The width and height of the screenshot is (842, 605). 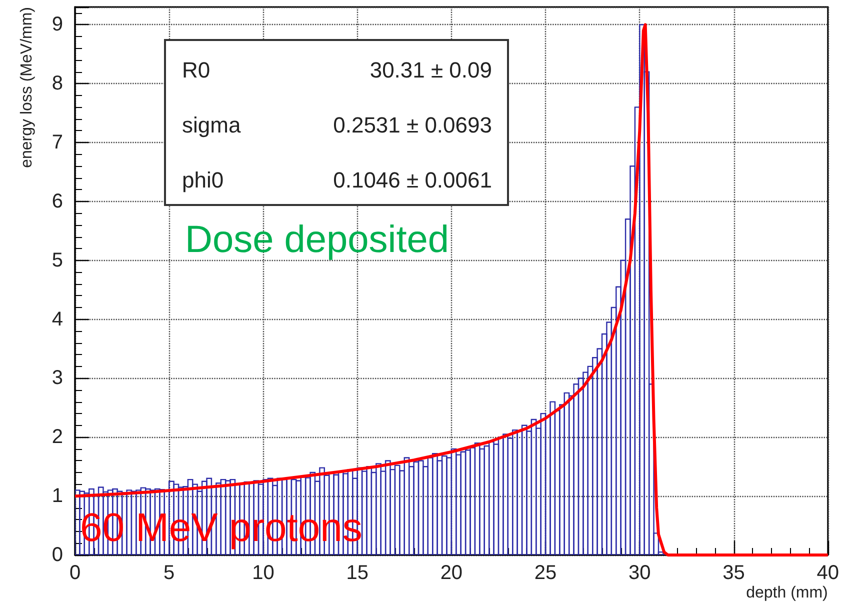 What do you see at coordinates (639, 573) in the screenshot?
I see `x-tick-label: 30` at bounding box center [639, 573].